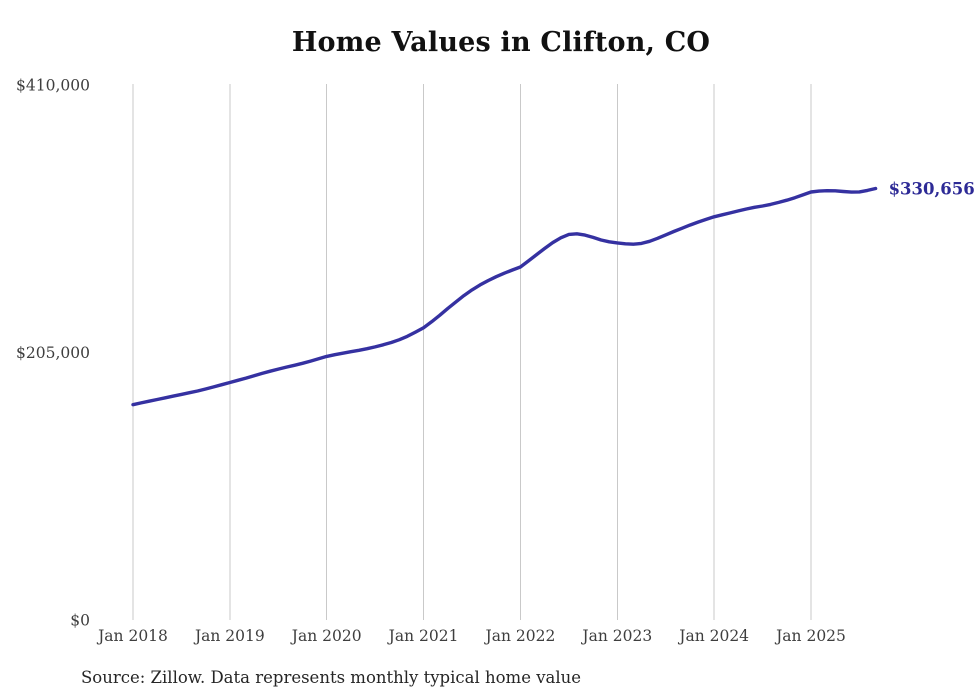 This screenshot has width=980, height=699. Describe the element at coordinates (520, 636) in the screenshot. I see `x-tick-label: Jan 2022` at that location.